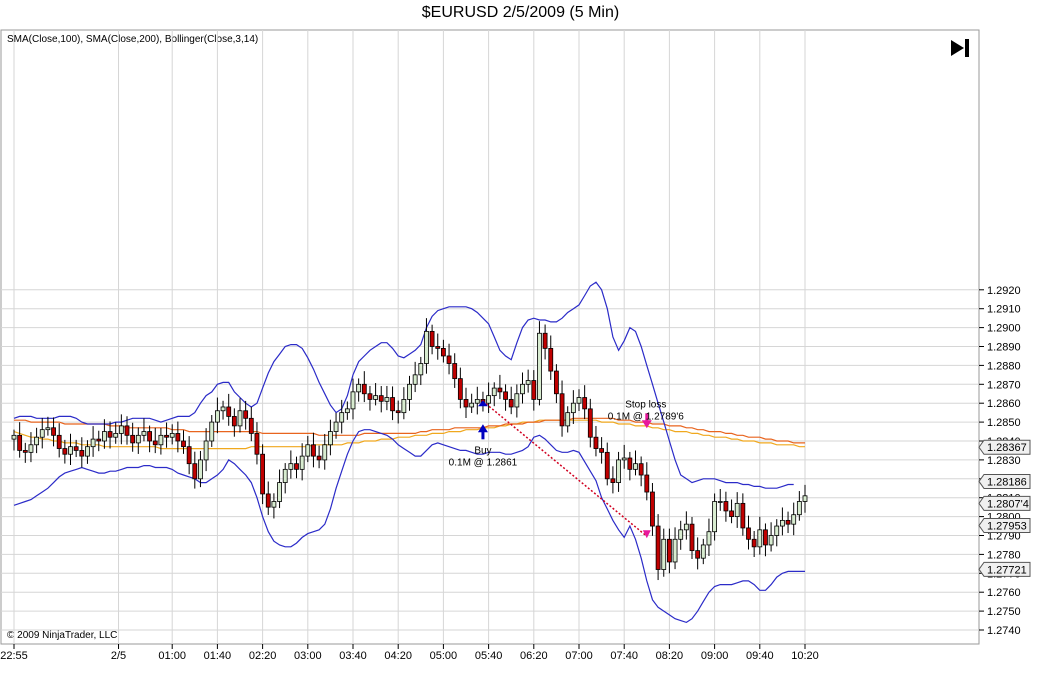  I want to click on sell-arrow-icon, so click(646, 424).